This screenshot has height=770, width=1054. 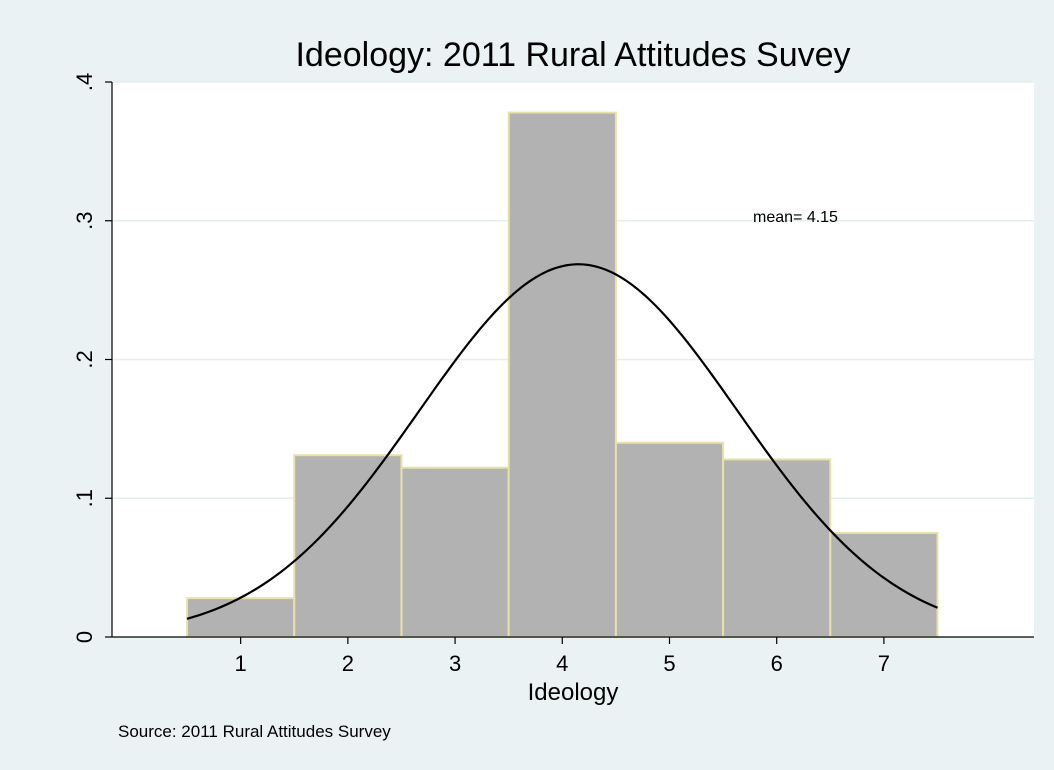 What do you see at coordinates (884, 663) in the screenshot?
I see `x-tick-label: 7` at bounding box center [884, 663].